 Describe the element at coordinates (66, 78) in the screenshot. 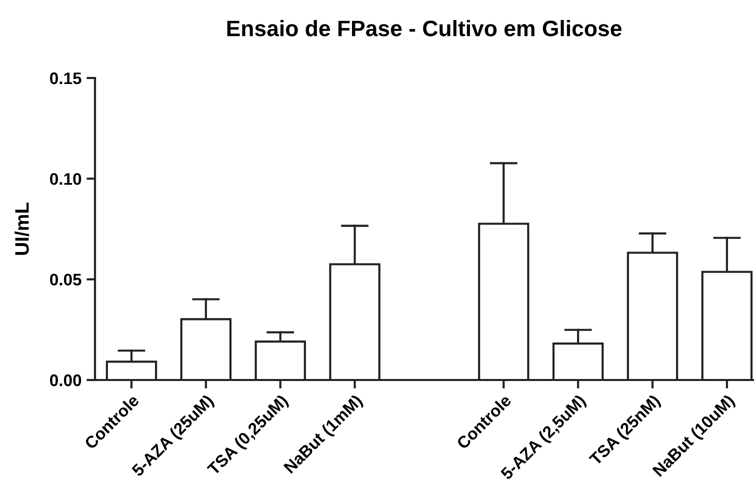

I see `y-tick-label: 0.15` at that location.